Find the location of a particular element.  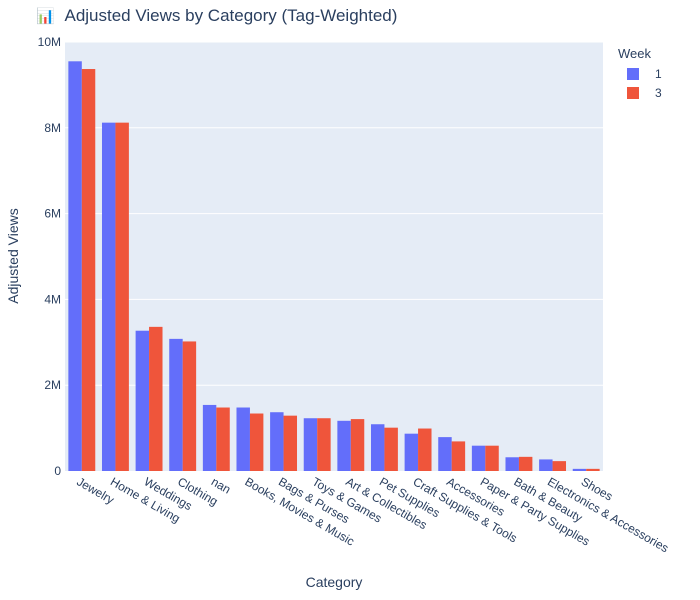

y-tick-label: 6M is located at coordinates (52, 214).